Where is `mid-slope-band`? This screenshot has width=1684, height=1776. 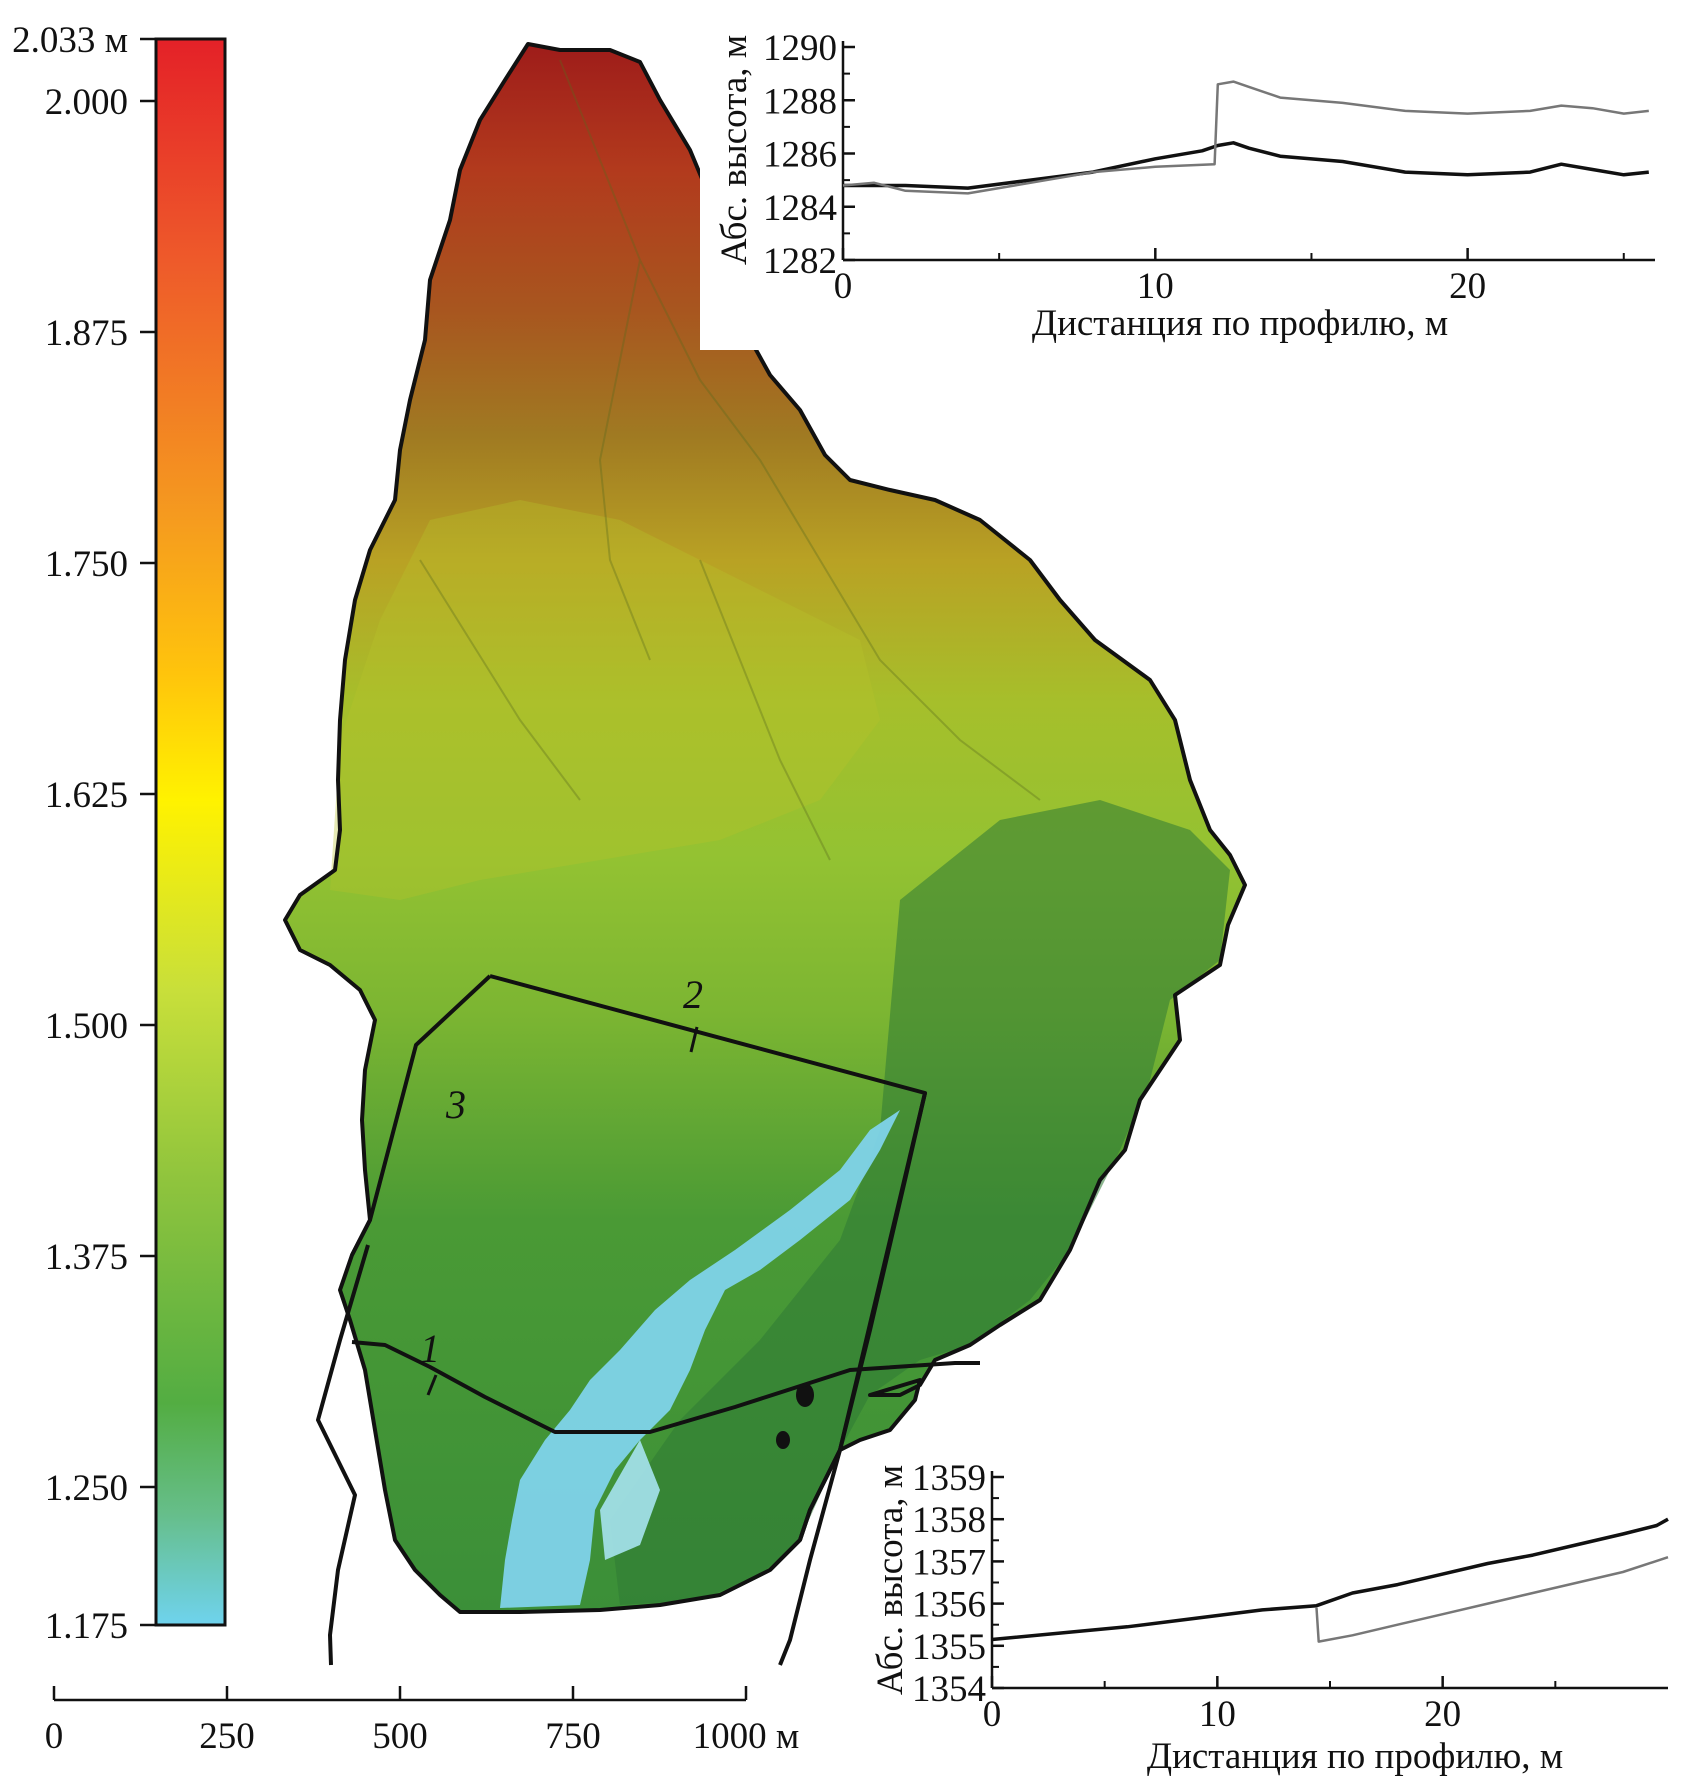 mid-slope-band is located at coordinates (605, 700).